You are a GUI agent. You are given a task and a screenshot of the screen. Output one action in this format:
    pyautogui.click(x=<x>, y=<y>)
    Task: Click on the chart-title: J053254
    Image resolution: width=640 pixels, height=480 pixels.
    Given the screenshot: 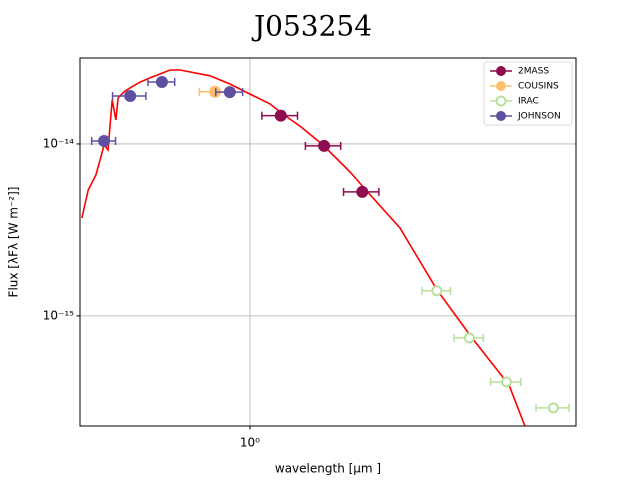 What is the action you would take?
    pyautogui.click(x=311, y=26)
    